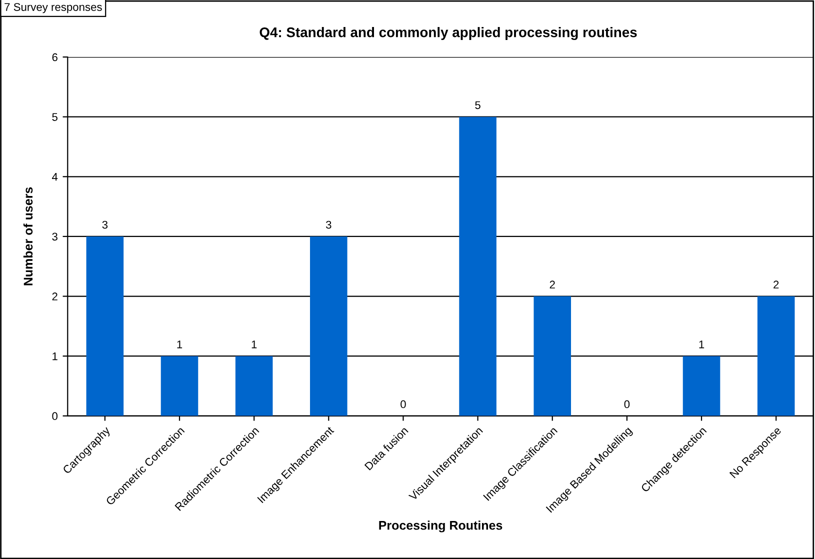 The image size is (815, 559). What do you see at coordinates (55, 416) in the screenshot?
I see `y-tick-label: 0` at bounding box center [55, 416].